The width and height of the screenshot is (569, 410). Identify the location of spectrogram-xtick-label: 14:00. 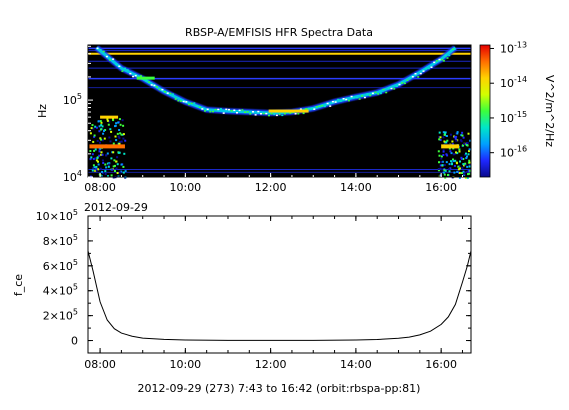
(356, 187).